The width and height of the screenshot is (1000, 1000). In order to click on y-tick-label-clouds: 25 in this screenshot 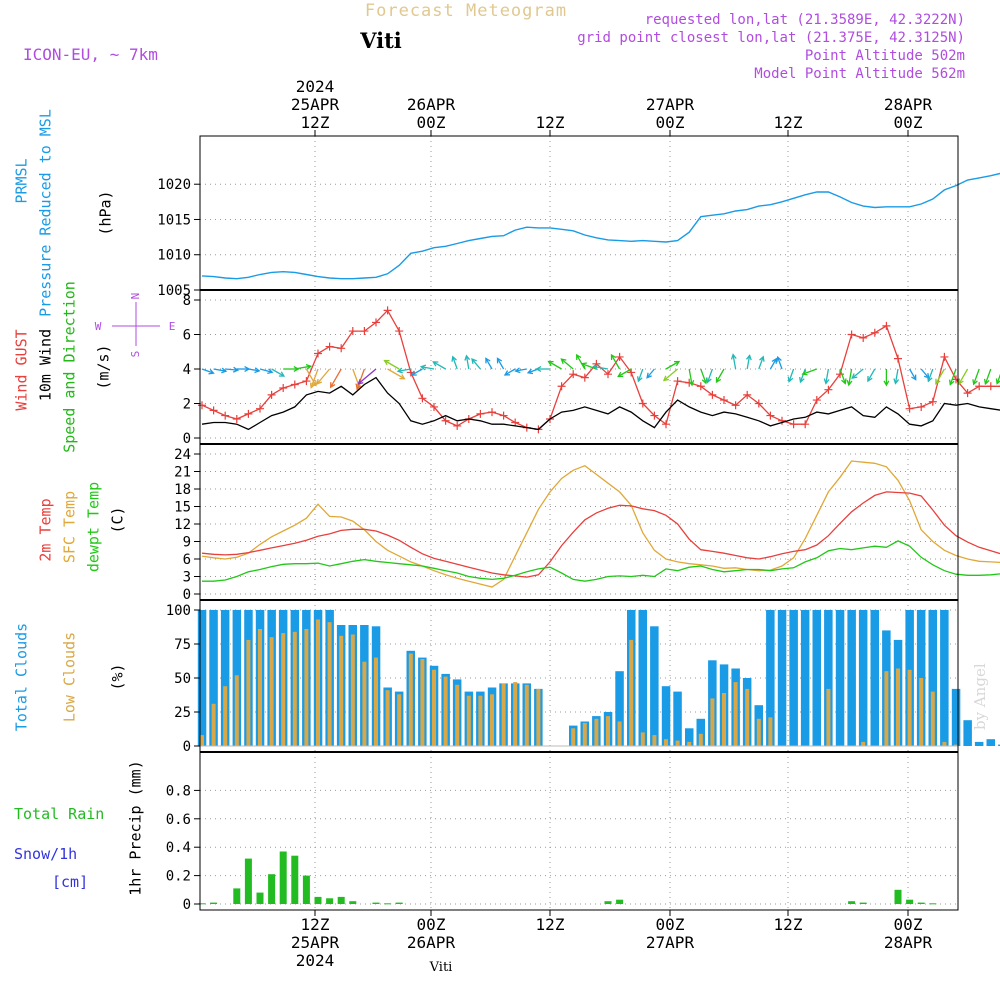, I will do `click(182, 713)`.